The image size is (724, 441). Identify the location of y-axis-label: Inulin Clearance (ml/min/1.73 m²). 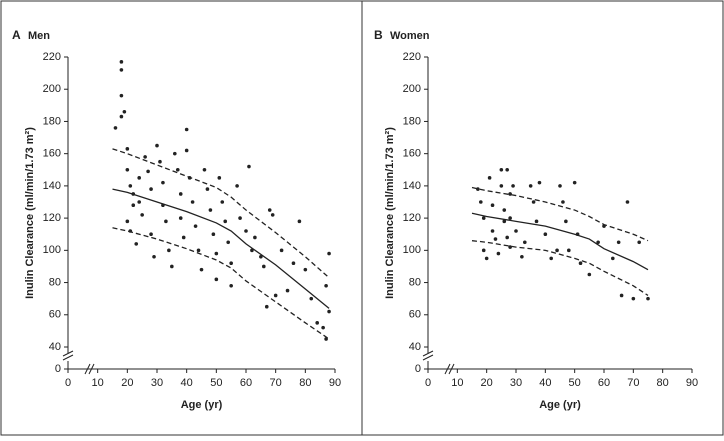
(30, 213).